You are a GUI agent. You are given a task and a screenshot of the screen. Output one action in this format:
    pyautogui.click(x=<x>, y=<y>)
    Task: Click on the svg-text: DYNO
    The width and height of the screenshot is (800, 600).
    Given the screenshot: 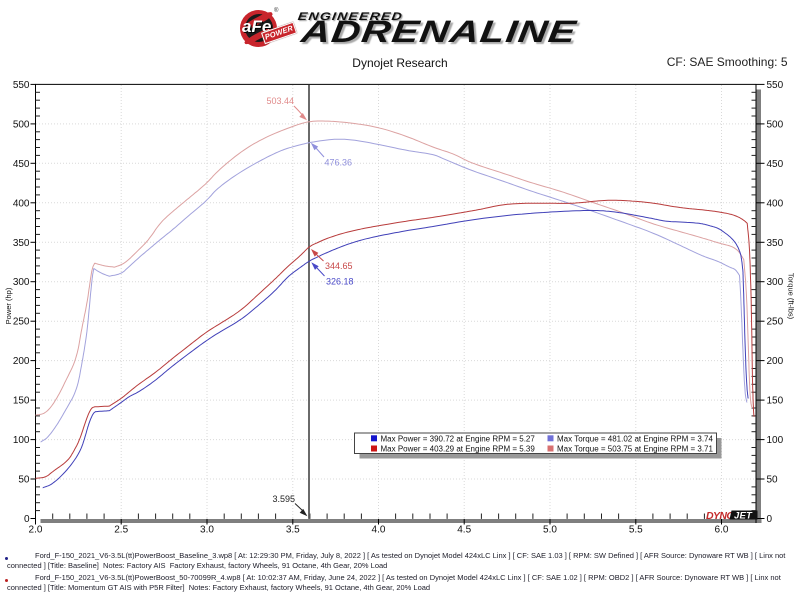 What is the action you would take?
    pyautogui.click(x=720, y=516)
    